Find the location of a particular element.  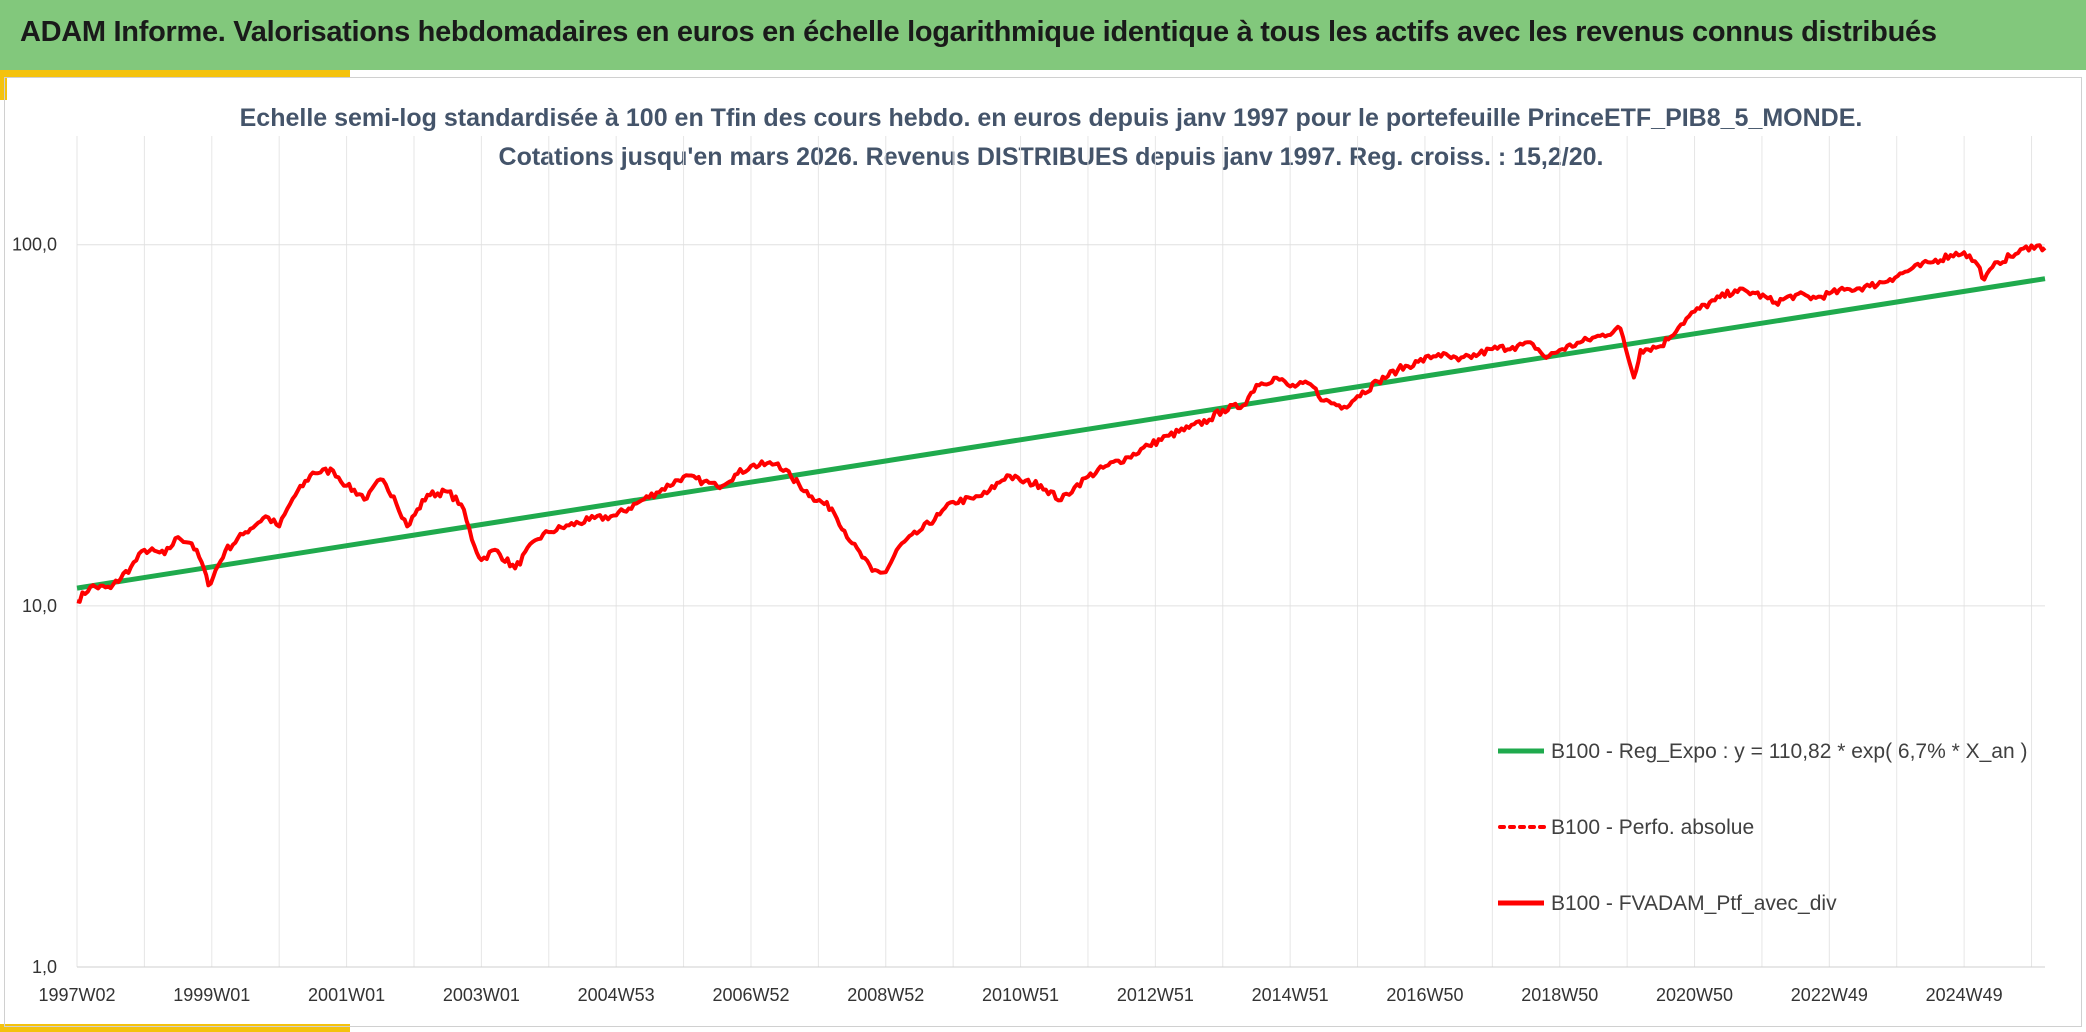

legend-label: B100 - Perfo. absolue is located at coordinates (1652, 827).